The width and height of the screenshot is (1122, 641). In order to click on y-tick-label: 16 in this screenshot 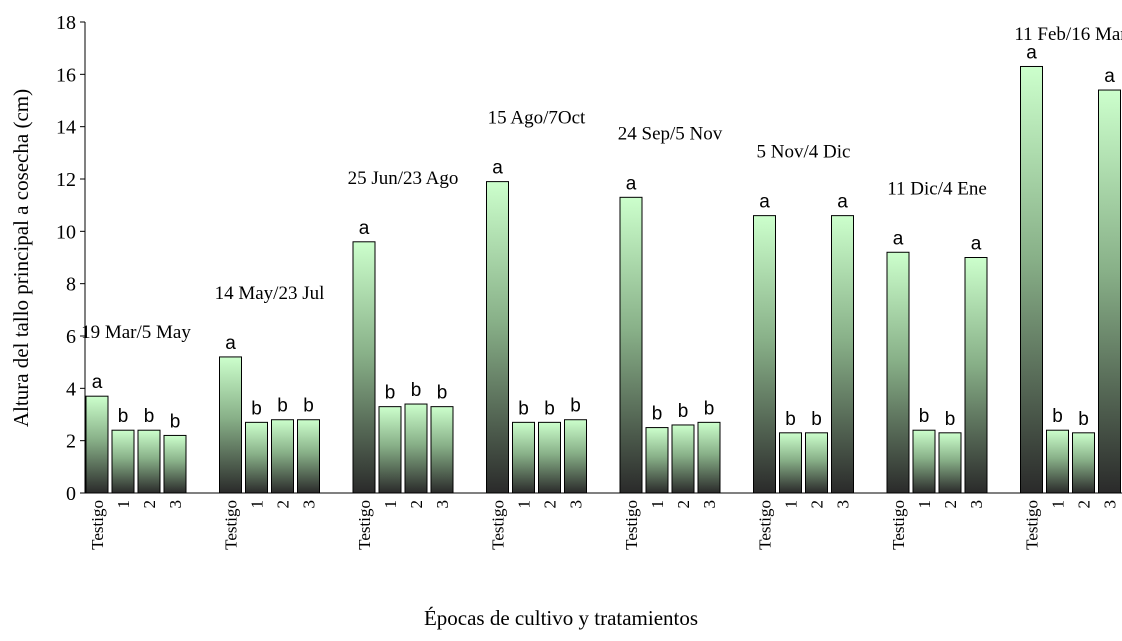, I will do `click(66, 75)`.